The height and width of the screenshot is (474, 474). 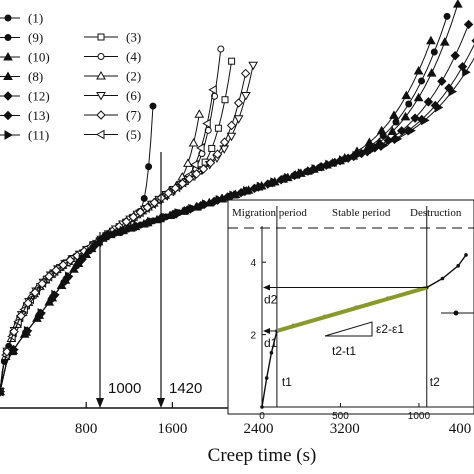 I want to click on inset-x-tick-label-1000: 1000, so click(x=419, y=416).